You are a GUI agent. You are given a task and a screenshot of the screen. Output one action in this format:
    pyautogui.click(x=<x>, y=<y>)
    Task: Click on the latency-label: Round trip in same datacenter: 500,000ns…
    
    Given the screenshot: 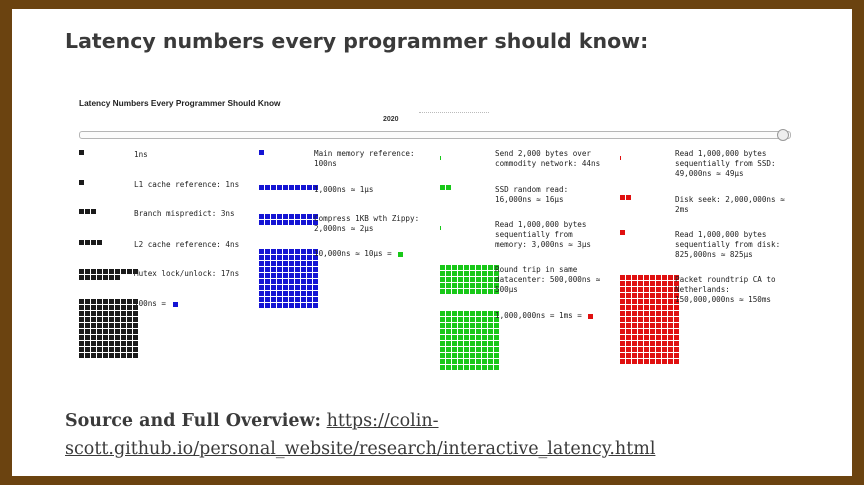 What is the action you would take?
    pyautogui.click(x=551, y=280)
    